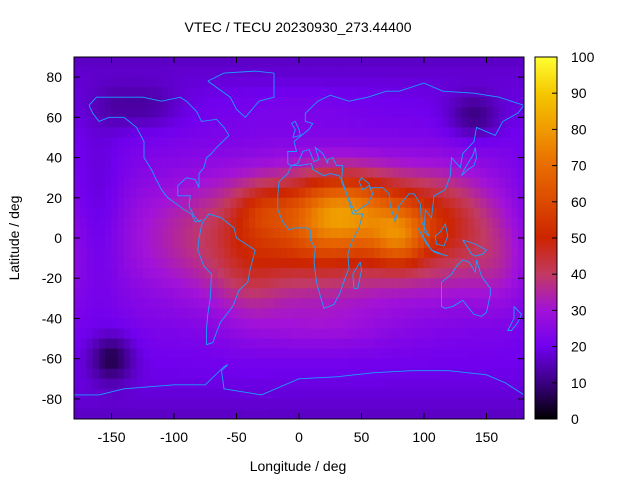 This screenshot has height=480, width=640. Describe the element at coordinates (298, 466) in the screenshot. I see `x-axis-label: Longitude / deg` at that location.